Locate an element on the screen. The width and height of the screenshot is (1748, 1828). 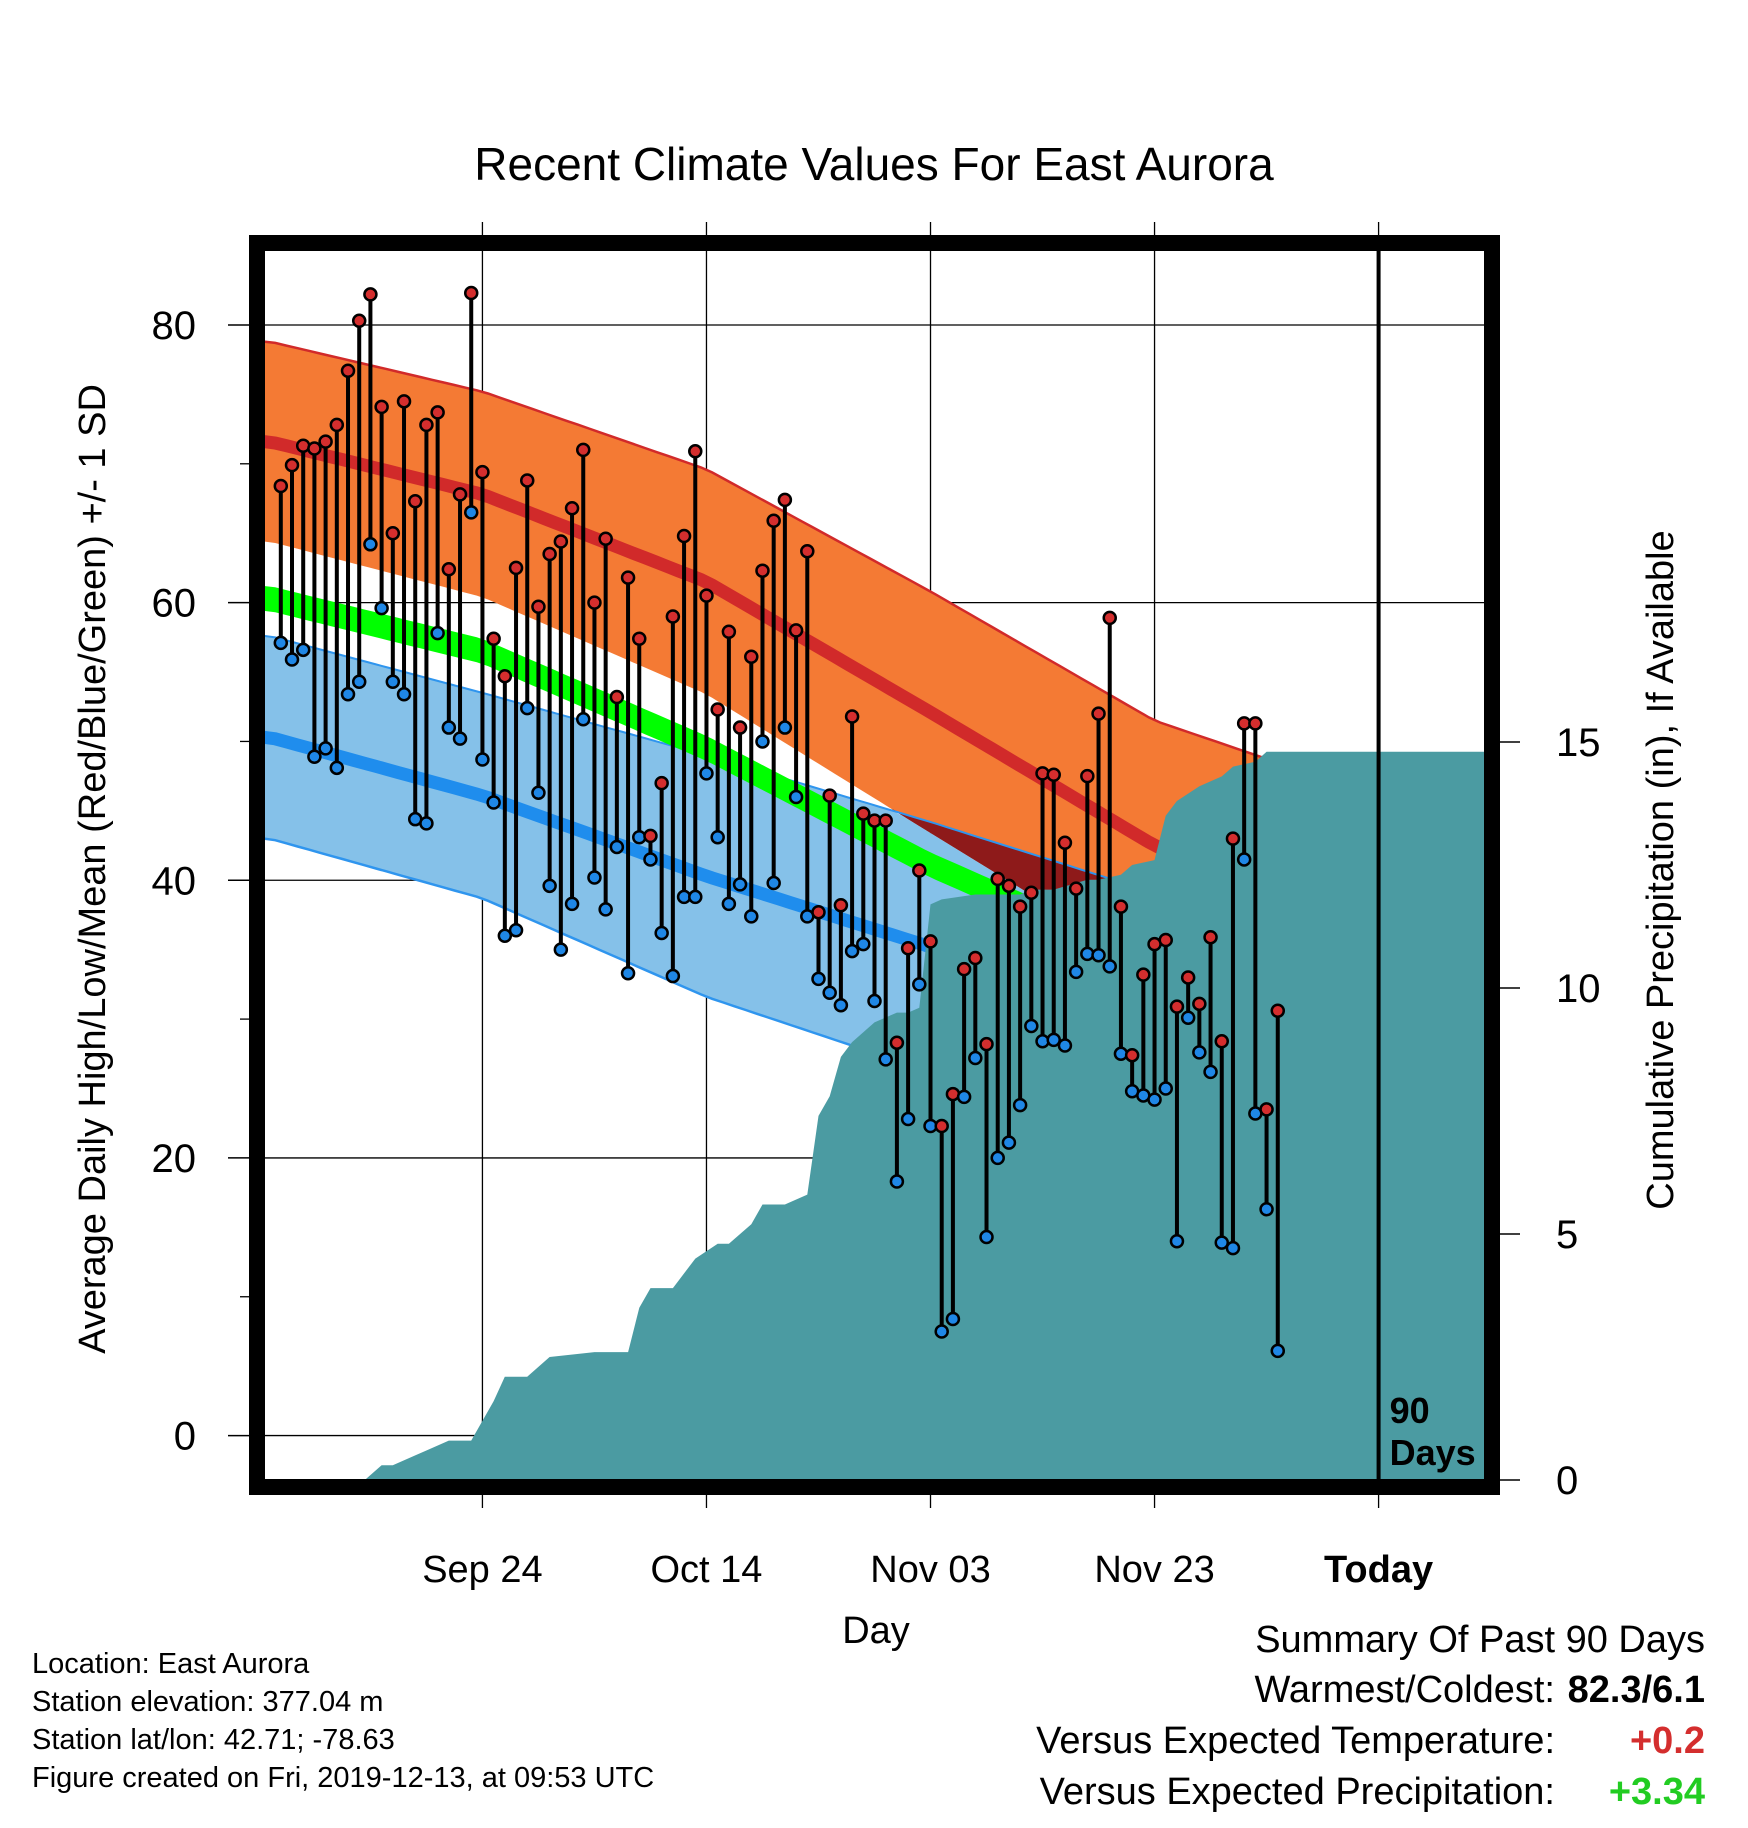
y2-tick-label: 0 is located at coordinates (1567, 1481).